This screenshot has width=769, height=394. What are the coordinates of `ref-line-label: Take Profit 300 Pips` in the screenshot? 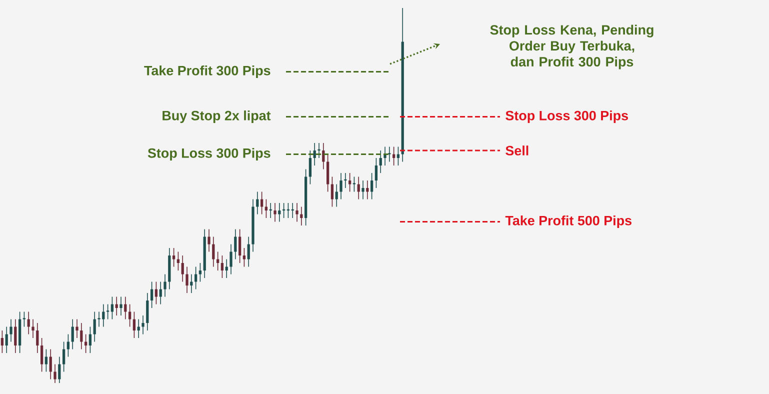 It's located at (207, 71).